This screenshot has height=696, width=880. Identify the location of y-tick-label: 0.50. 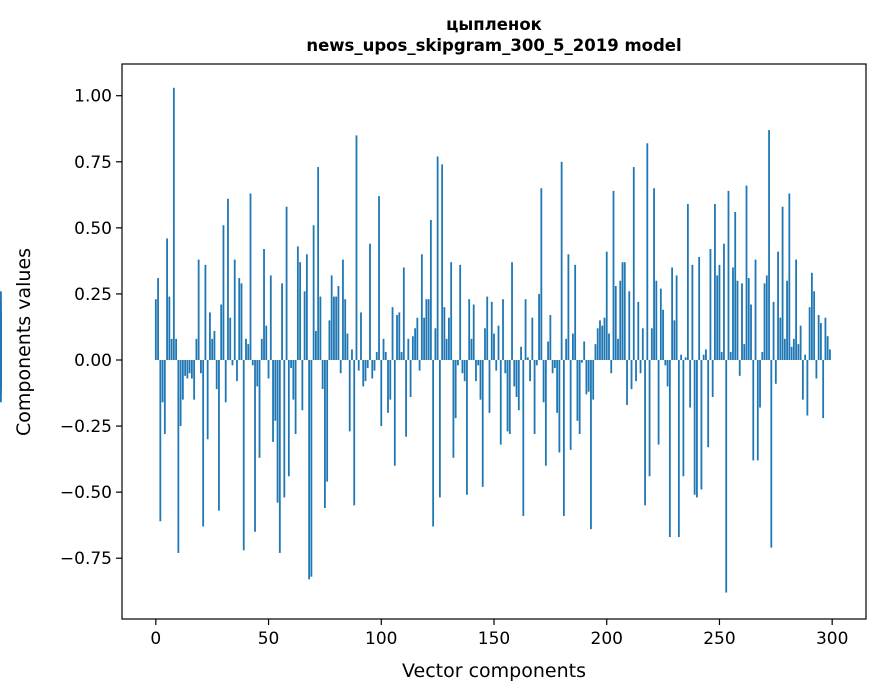
(93, 229).